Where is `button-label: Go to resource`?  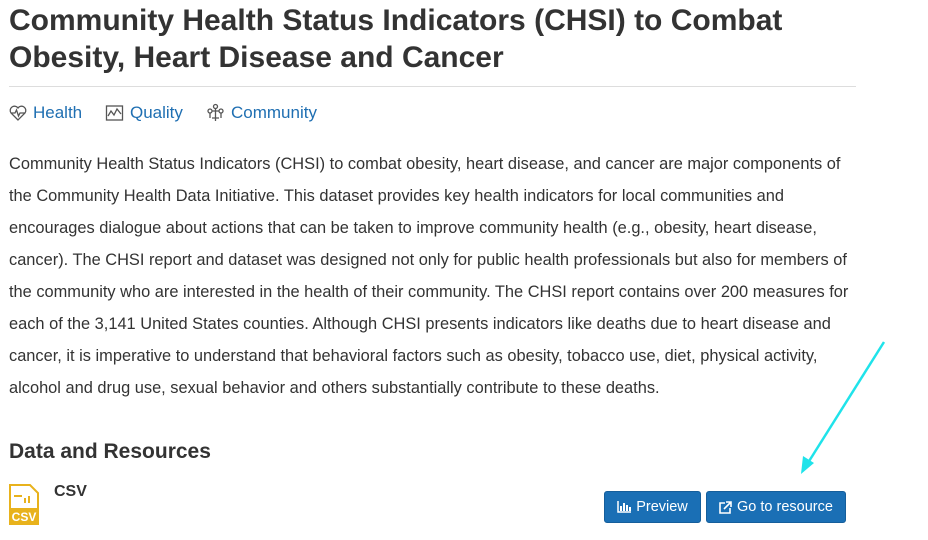
button-label: Go to resource is located at coordinates (785, 507).